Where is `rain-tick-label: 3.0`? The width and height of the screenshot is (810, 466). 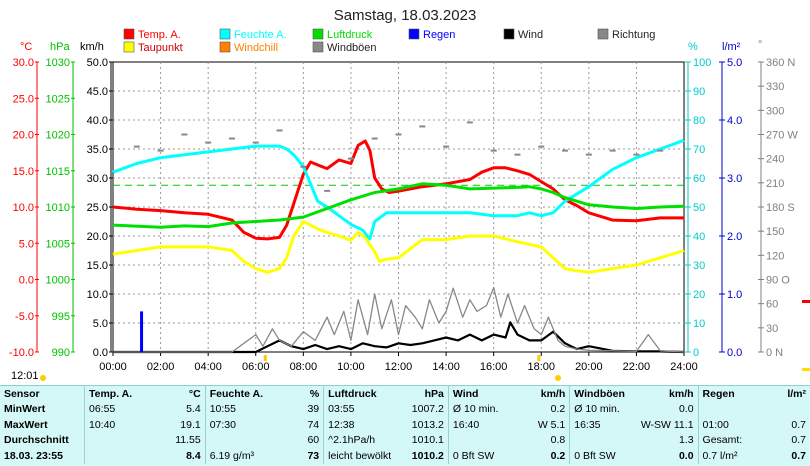
rain-tick-label: 3.0 is located at coordinates (734, 179).